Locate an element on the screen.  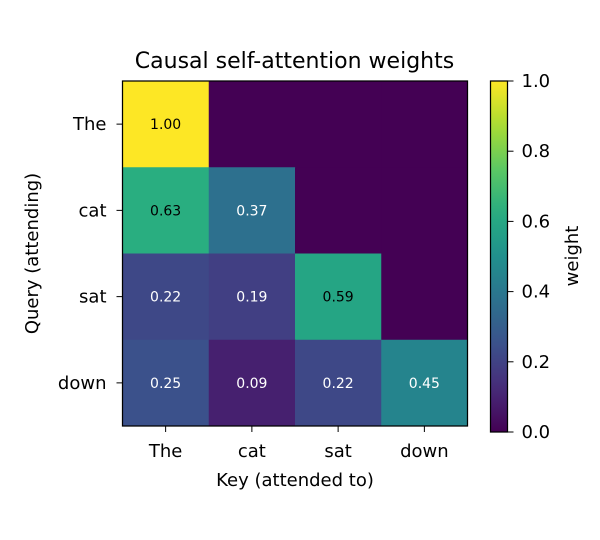
colorbar-tick-label: 0.2 is located at coordinates (536, 362).